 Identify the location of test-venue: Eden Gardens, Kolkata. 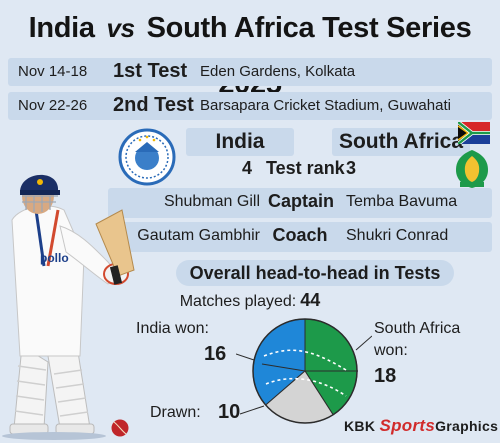
(278, 71).